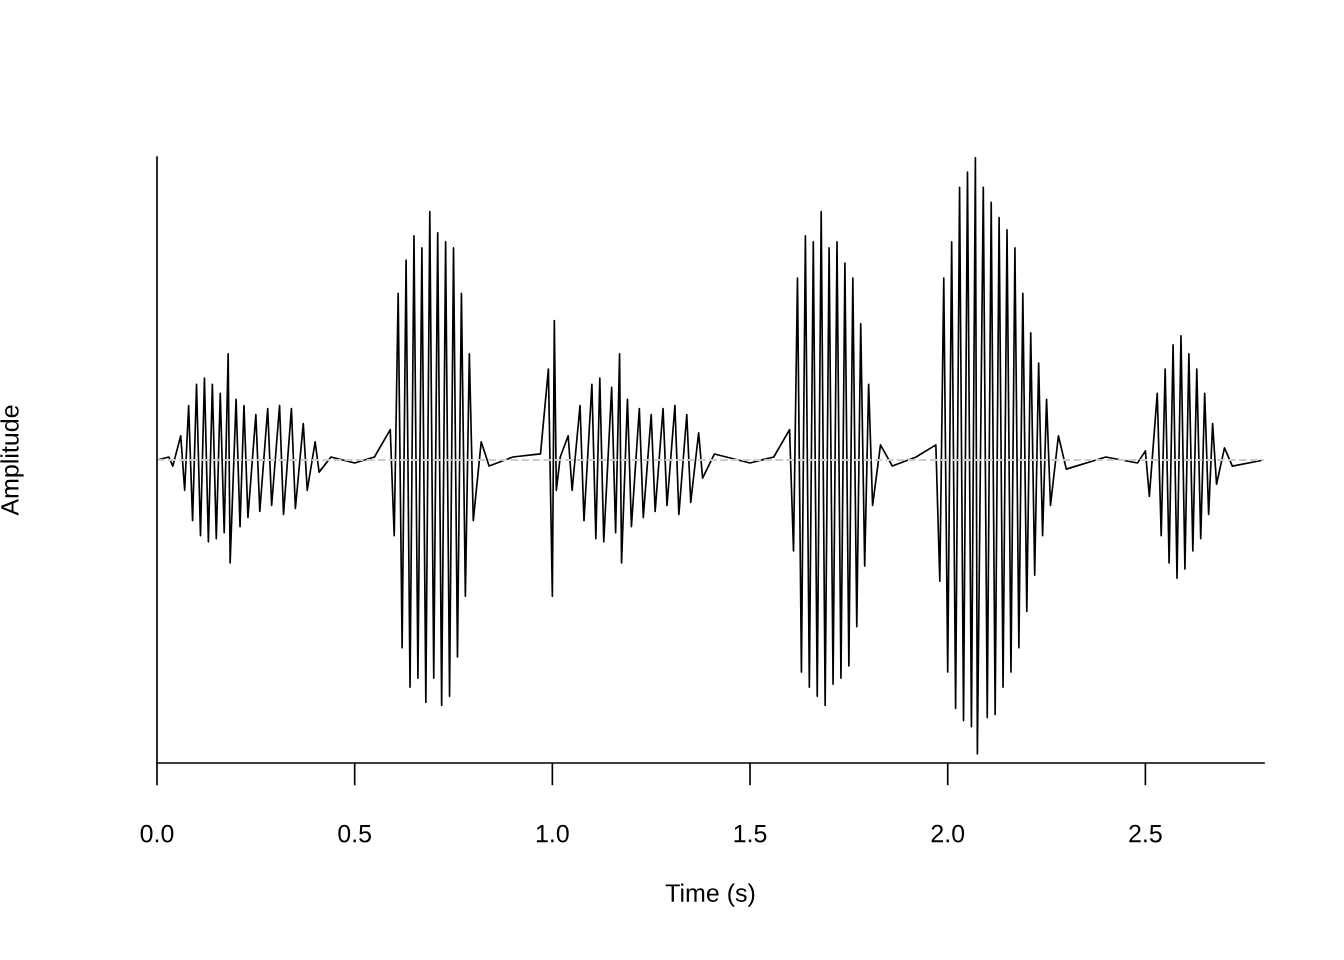 The width and height of the screenshot is (1344, 960). I want to click on y-axis-title: Amplitude, so click(12, 460).